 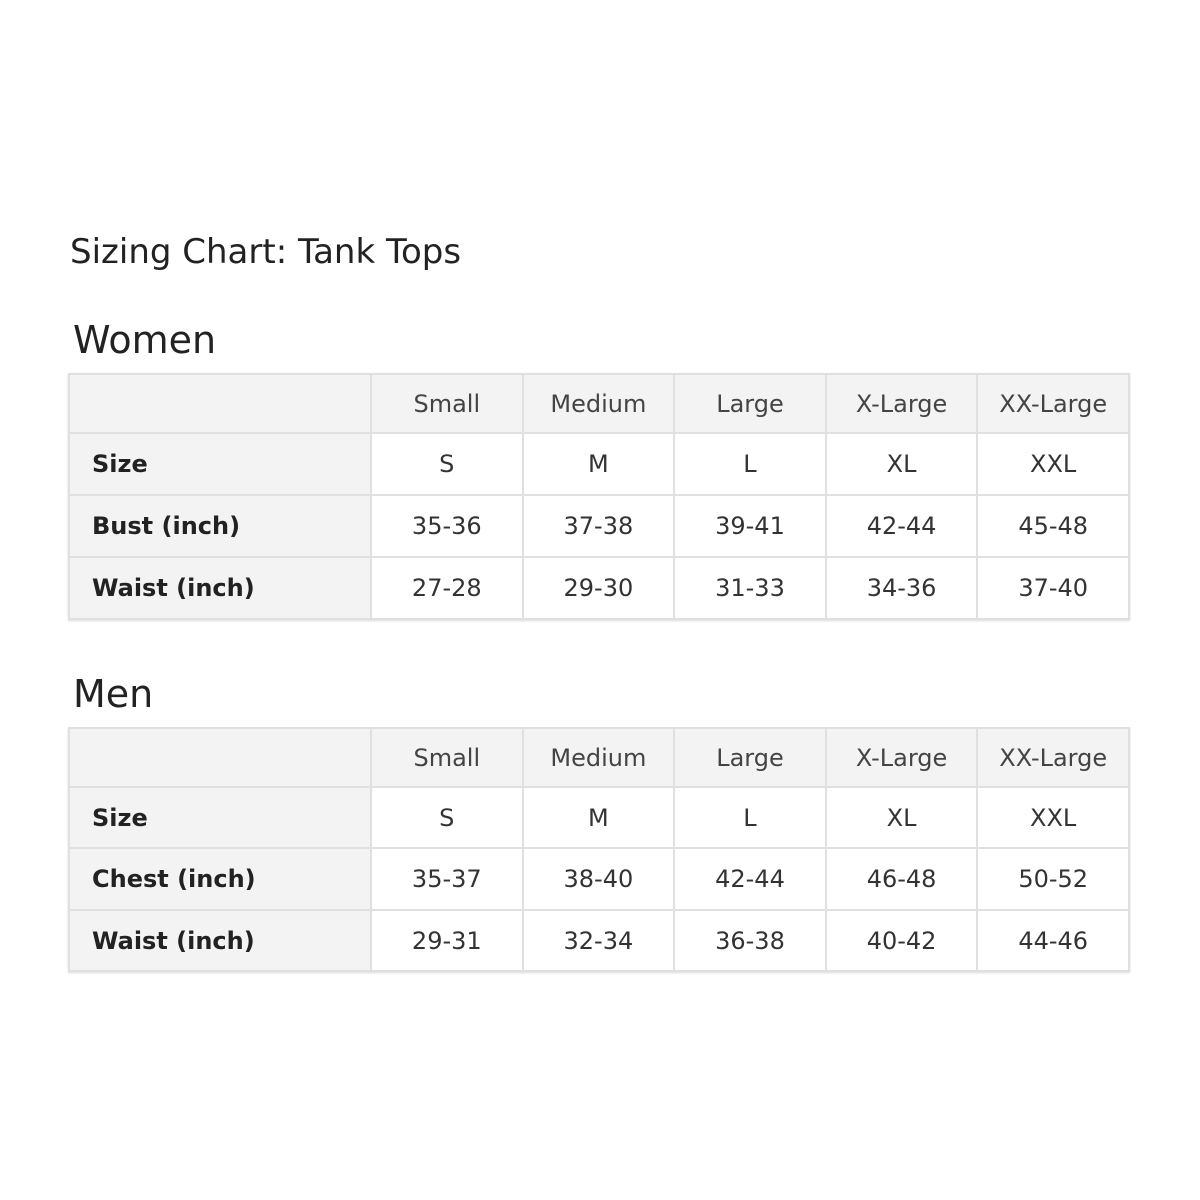 I want to click on table-cell: 37-38, so click(x=598, y=526).